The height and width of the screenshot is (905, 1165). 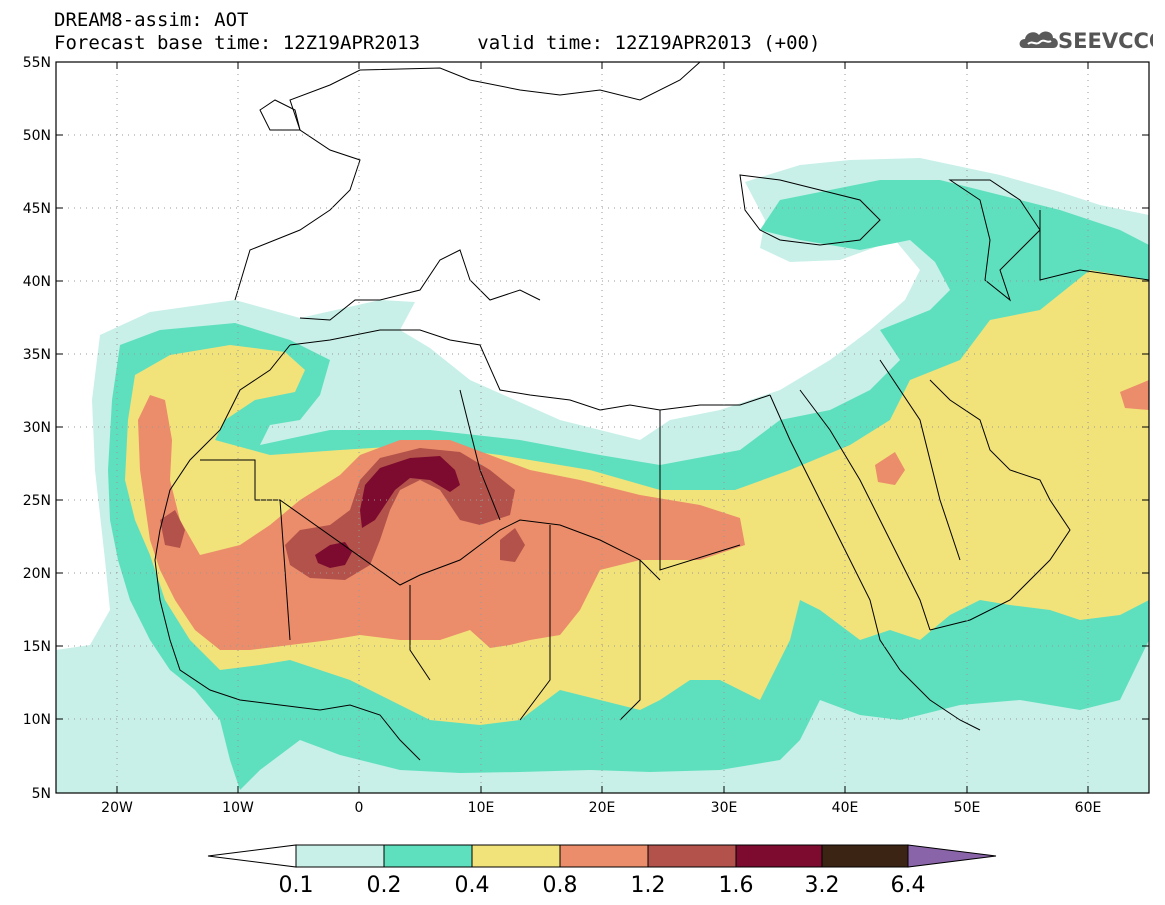 What do you see at coordinates (1105, 41) in the screenshot?
I see `logo-text: SEEVCCC` at bounding box center [1105, 41].